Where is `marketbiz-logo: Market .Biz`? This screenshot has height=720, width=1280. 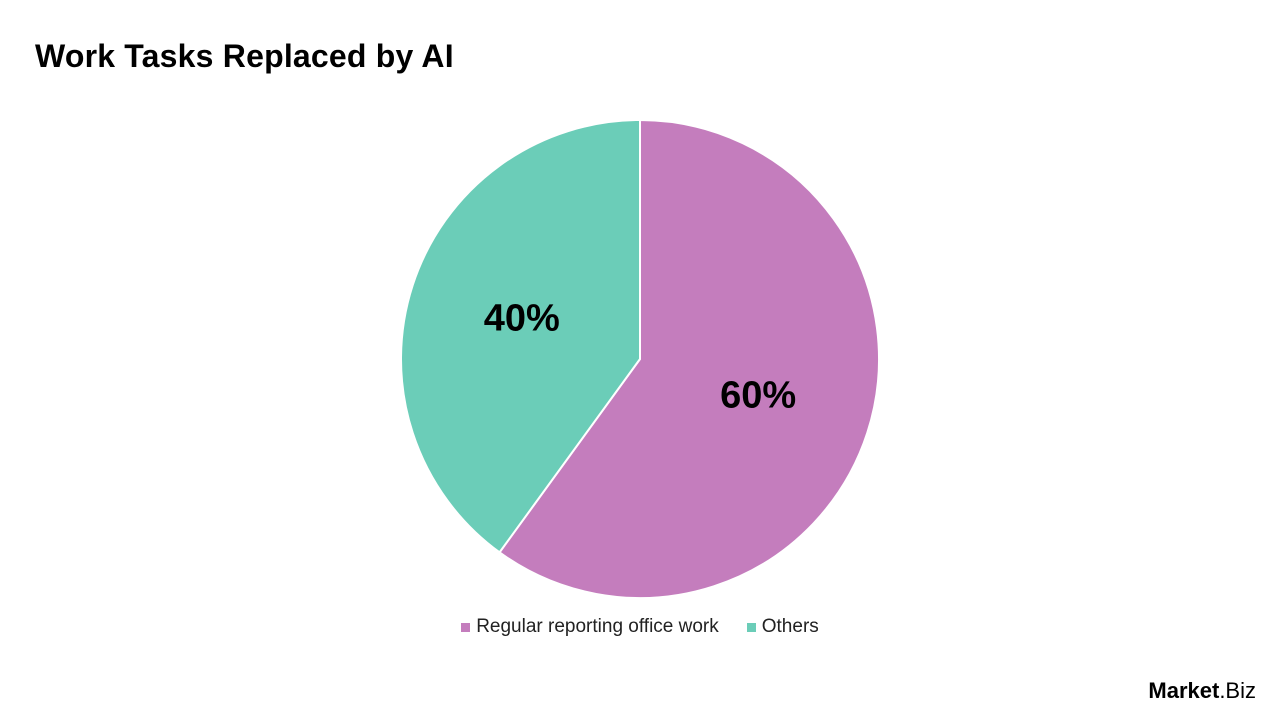 marketbiz-logo: Market .Biz is located at coordinates (1202, 691).